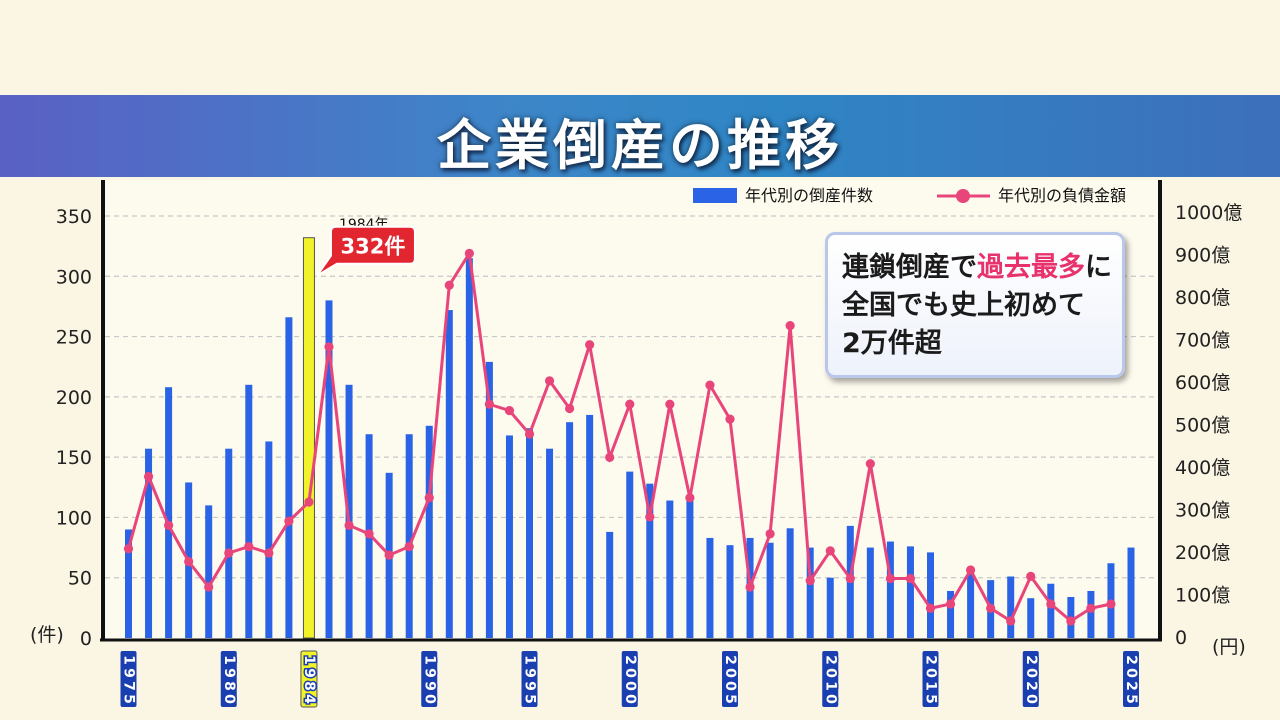 This screenshot has height=720, width=1280. I want to click on y-left-unit: (件), so click(47, 635).